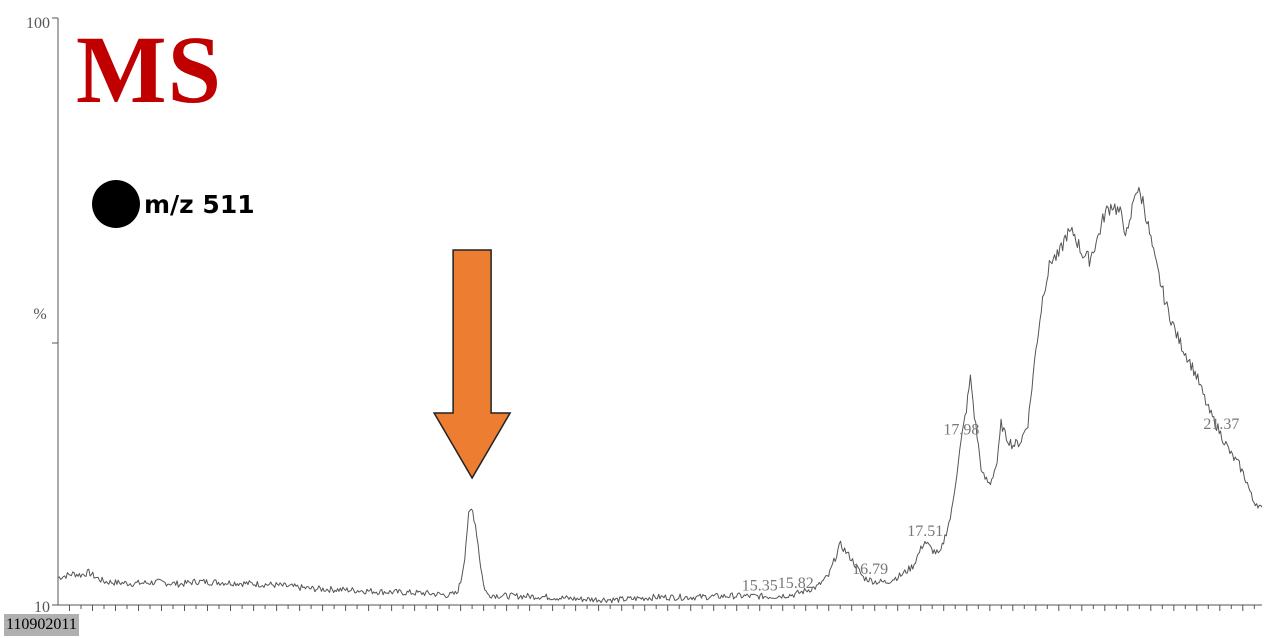 Image resolution: width=1270 pixels, height=638 pixels. Describe the element at coordinates (199, 204) in the screenshot. I see `legend-label: m/z 511` at that location.